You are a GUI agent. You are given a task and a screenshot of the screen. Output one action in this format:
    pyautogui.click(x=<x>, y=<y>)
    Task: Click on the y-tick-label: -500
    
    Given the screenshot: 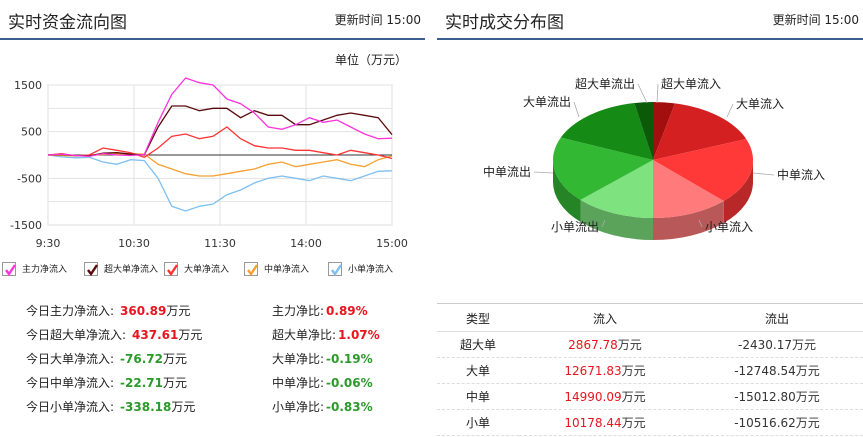 What is the action you would take?
    pyautogui.click(x=29, y=178)
    